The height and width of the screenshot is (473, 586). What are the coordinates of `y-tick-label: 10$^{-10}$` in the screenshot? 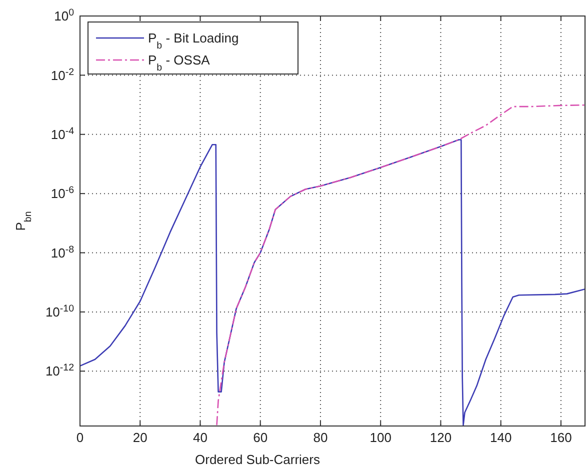 It's located at (60, 311).